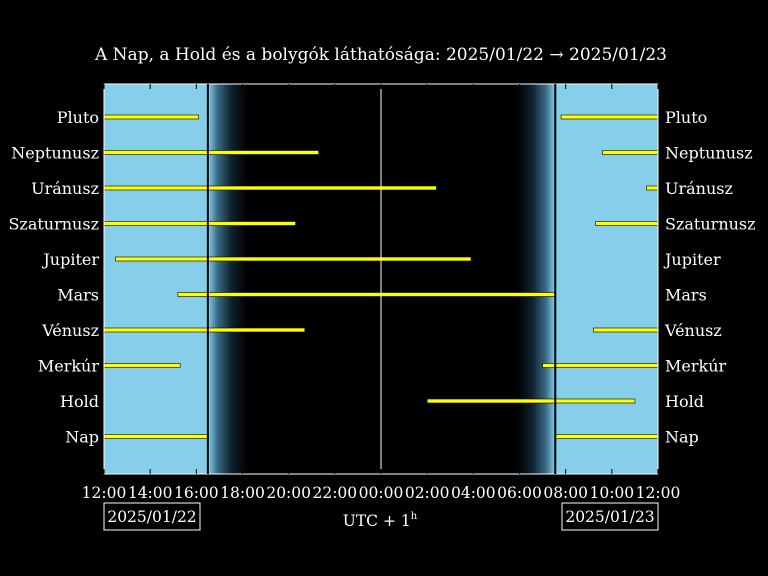  I want to click on x-tick-label-10: 22:00, so click(334, 493).